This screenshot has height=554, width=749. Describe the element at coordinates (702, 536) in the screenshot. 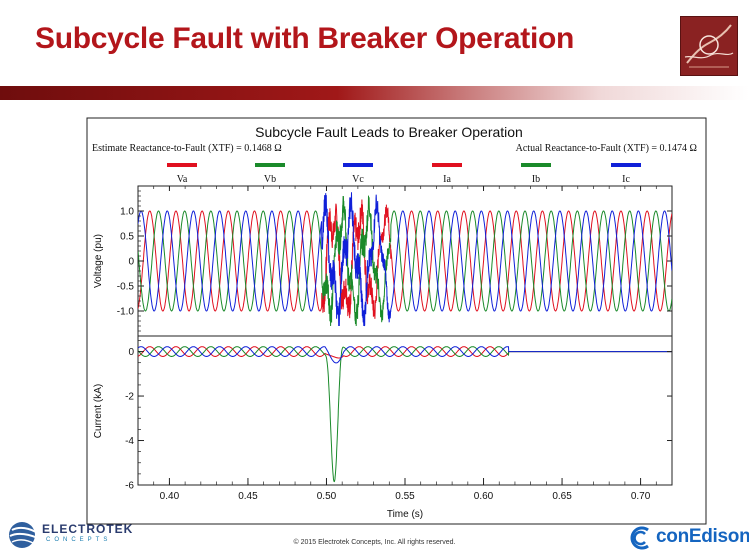

I see `conedison-name: conEdison` at that location.